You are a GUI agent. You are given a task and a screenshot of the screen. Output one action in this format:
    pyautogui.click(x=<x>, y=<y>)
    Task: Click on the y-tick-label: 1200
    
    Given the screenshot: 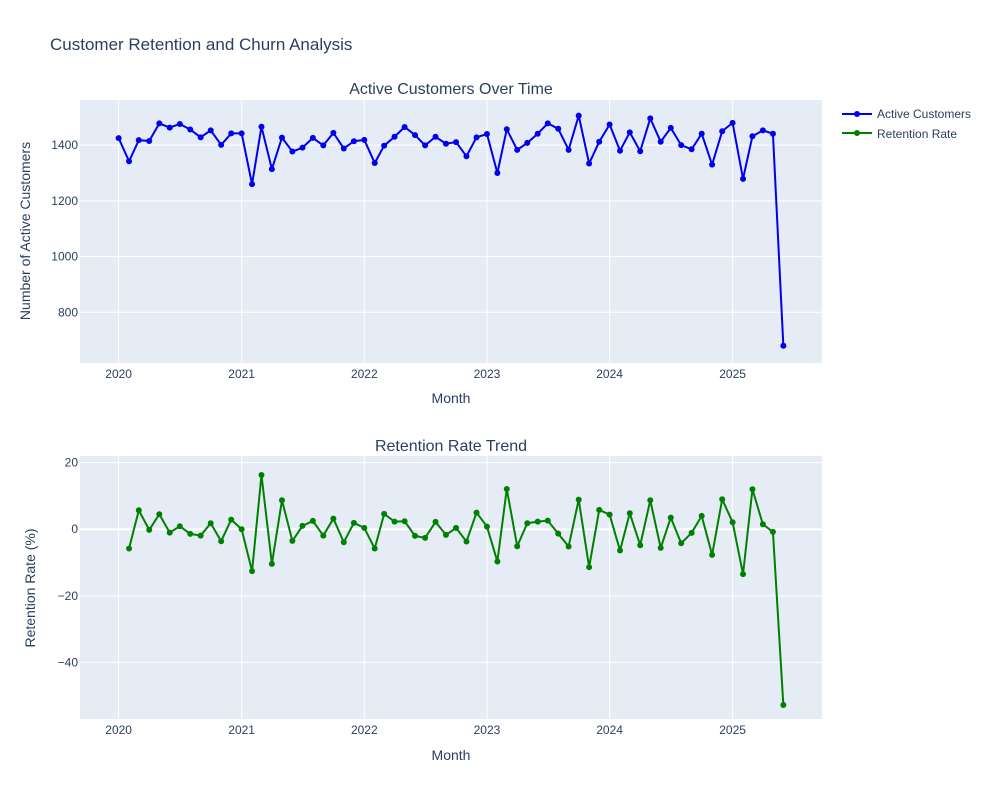 What is the action you would take?
    pyautogui.click(x=64, y=201)
    